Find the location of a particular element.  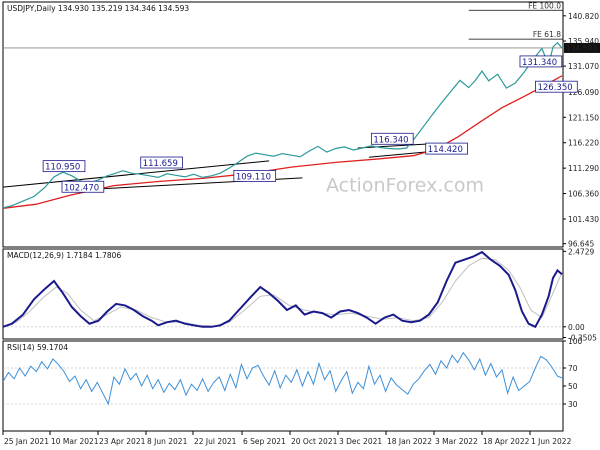

x-tick-label: 3 Mar 2022 is located at coordinates (456, 441).